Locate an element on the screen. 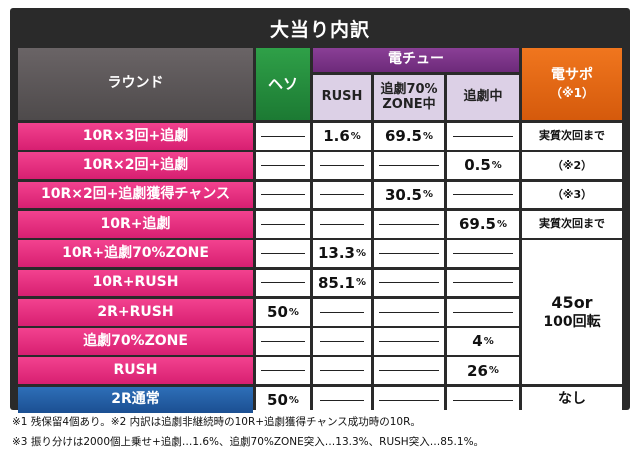 This screenshot has height=462, width=640. header-densapo-label: 電サポ is located at coordinates (572, 75).